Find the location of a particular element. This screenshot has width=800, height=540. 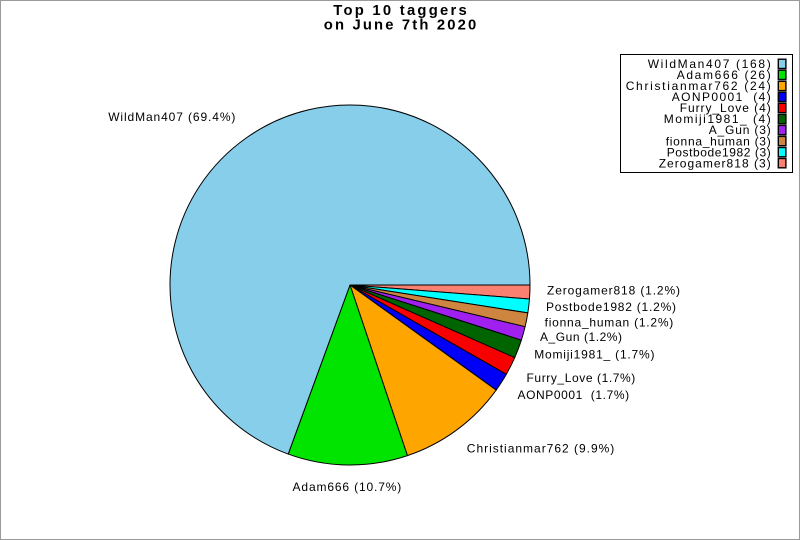

svg-text: fionna_human (3) is located at coordinates (718, 141).